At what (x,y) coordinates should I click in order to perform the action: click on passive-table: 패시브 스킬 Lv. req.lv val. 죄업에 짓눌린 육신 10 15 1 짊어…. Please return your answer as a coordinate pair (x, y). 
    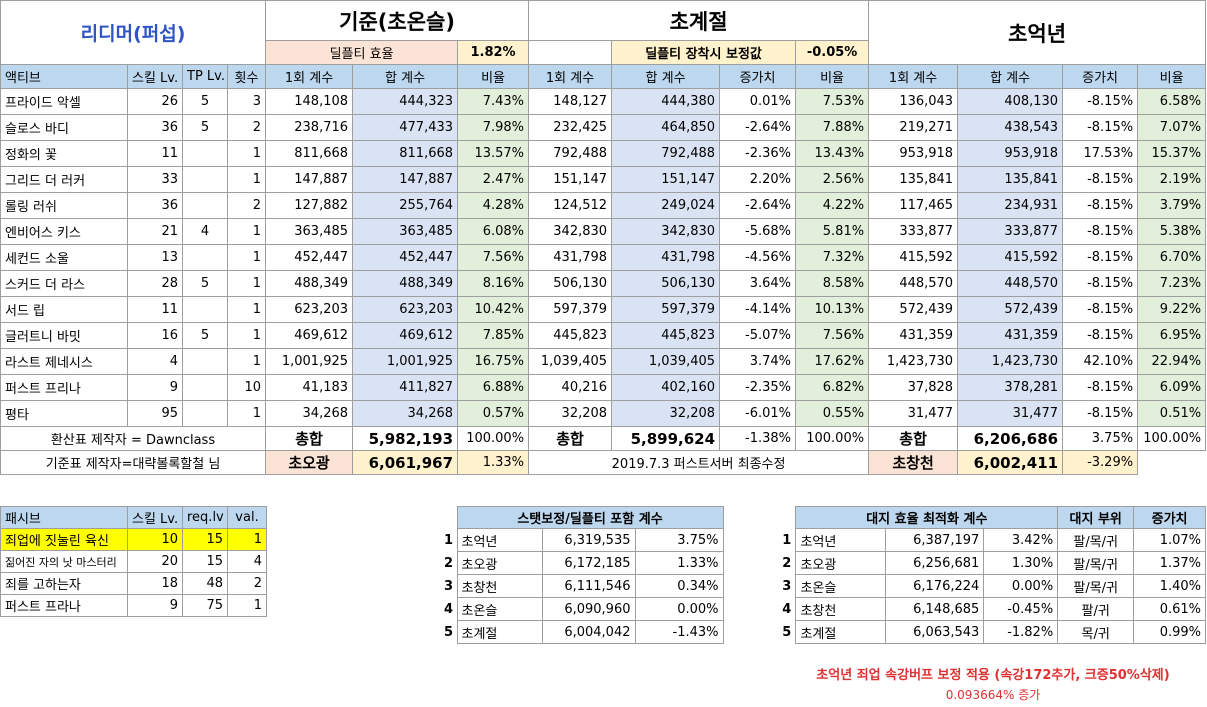
    Looking at the image, I should click on (133, 561).